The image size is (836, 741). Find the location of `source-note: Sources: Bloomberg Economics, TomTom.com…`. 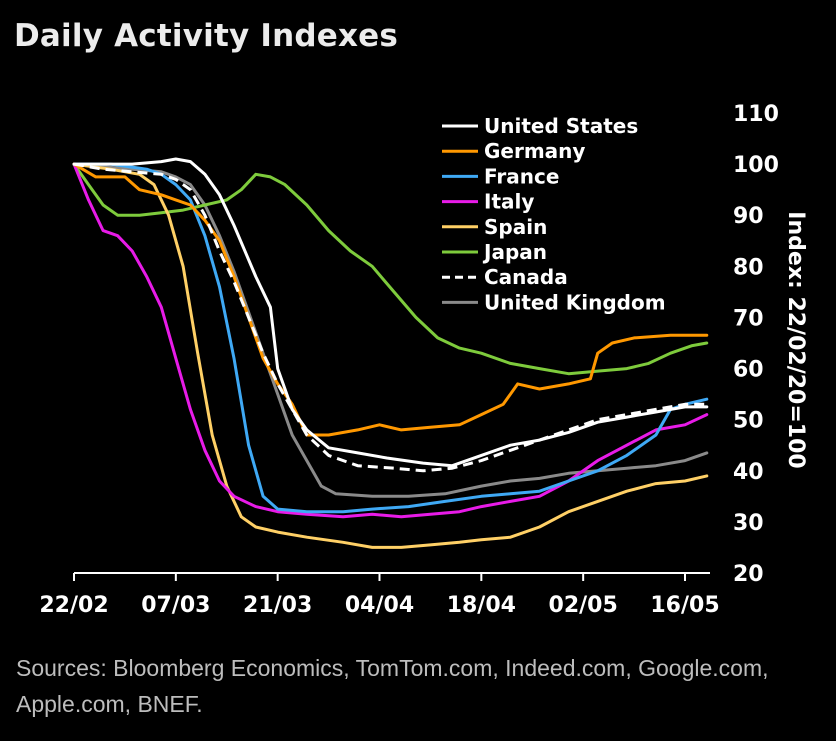

source-note: Sources: Bloomberg Economics, TomTom.com… is located at coordinates (392, 686).